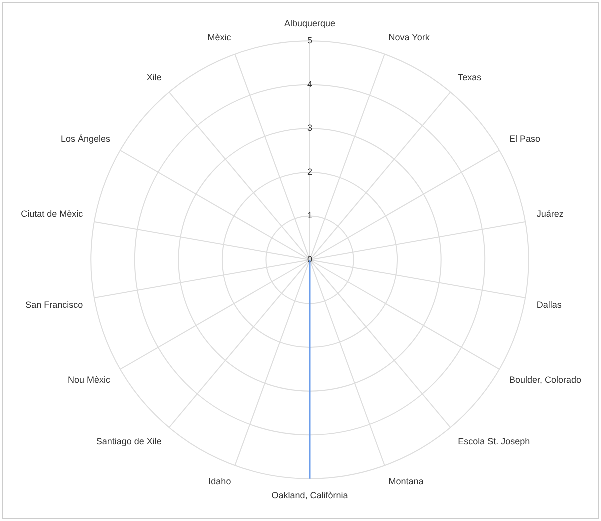 The width and height of the screenshot is (601, 521). I want to click on spoke-label: Ciutat de Mèxic, so click(52, 214).